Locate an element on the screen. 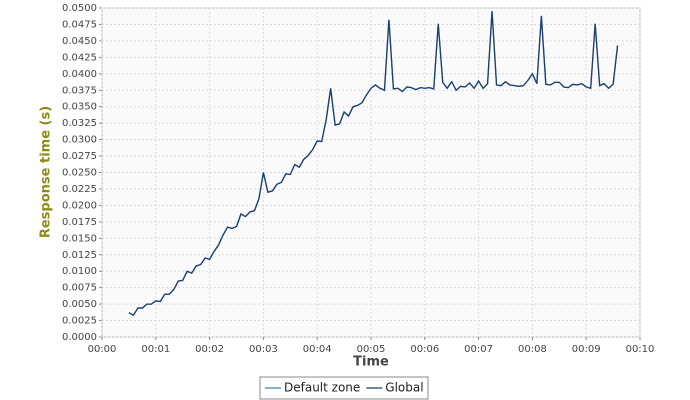  legend-box is located at coordinates (344, 388).